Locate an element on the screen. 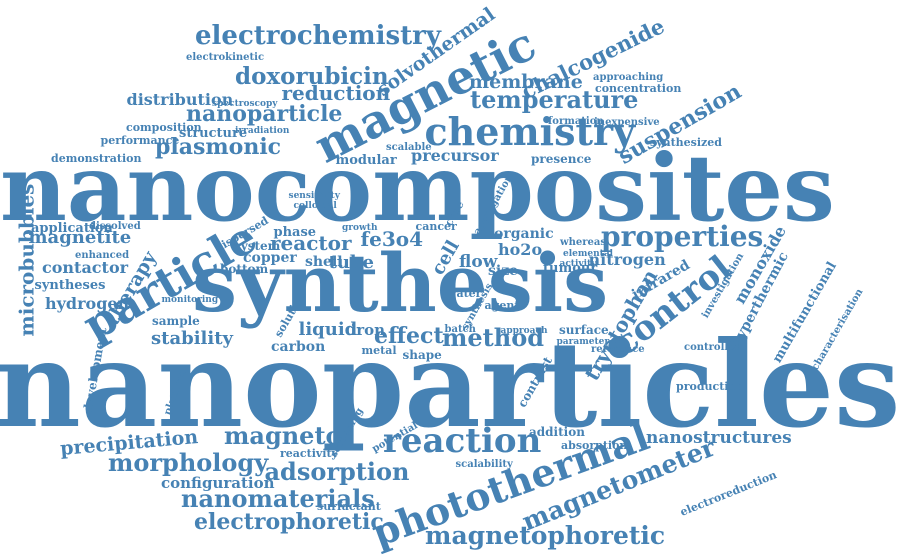 This screenshot has width=900, height=560. cloud-word: presence is located at coordinates (561, 159).